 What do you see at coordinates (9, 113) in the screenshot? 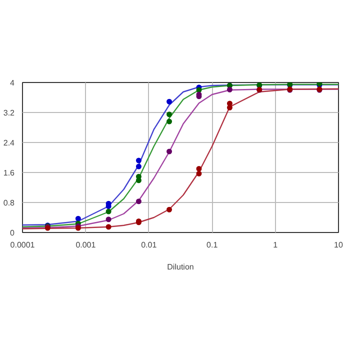
I see `y-tick-label: 3.2` at bounding box center [9, 113].